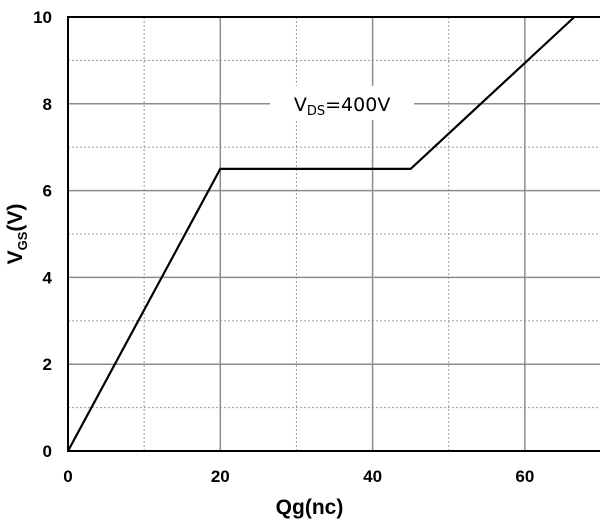 The width and height of the screenshot is (600, 521). What do you see at coordinates (22, 240) in the screenshot?
I see `y-axis-title-subscript: GS` at bounding box center [22, 240].